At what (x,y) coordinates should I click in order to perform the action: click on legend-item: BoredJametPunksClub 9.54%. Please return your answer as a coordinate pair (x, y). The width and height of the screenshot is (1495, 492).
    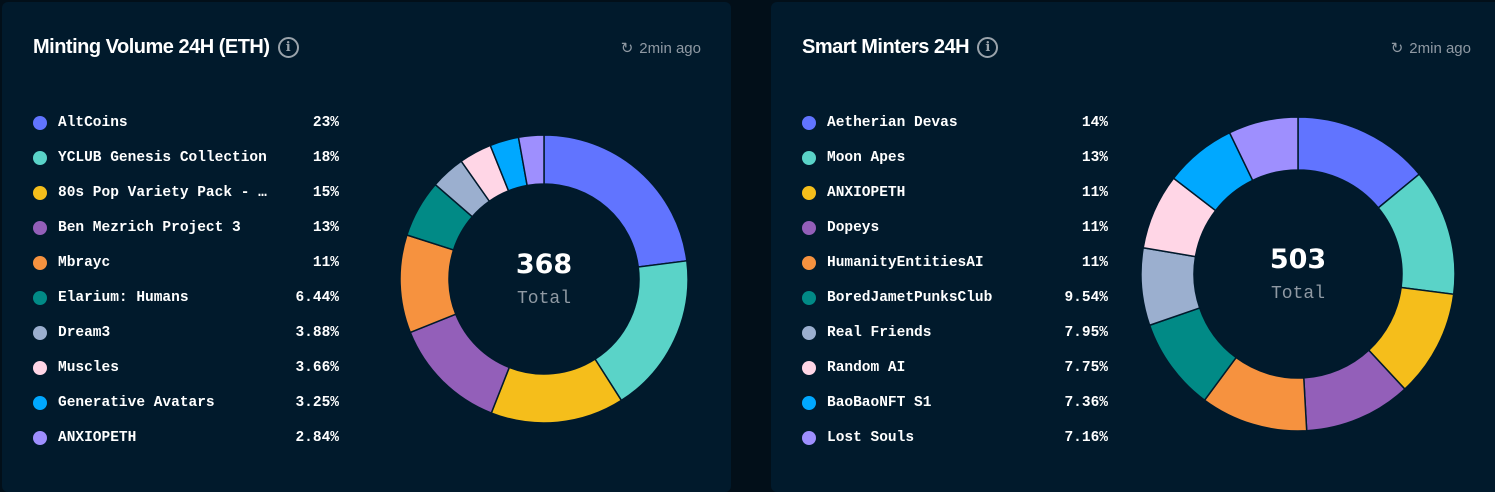
    Looking at the image, I should click on (955, 297).